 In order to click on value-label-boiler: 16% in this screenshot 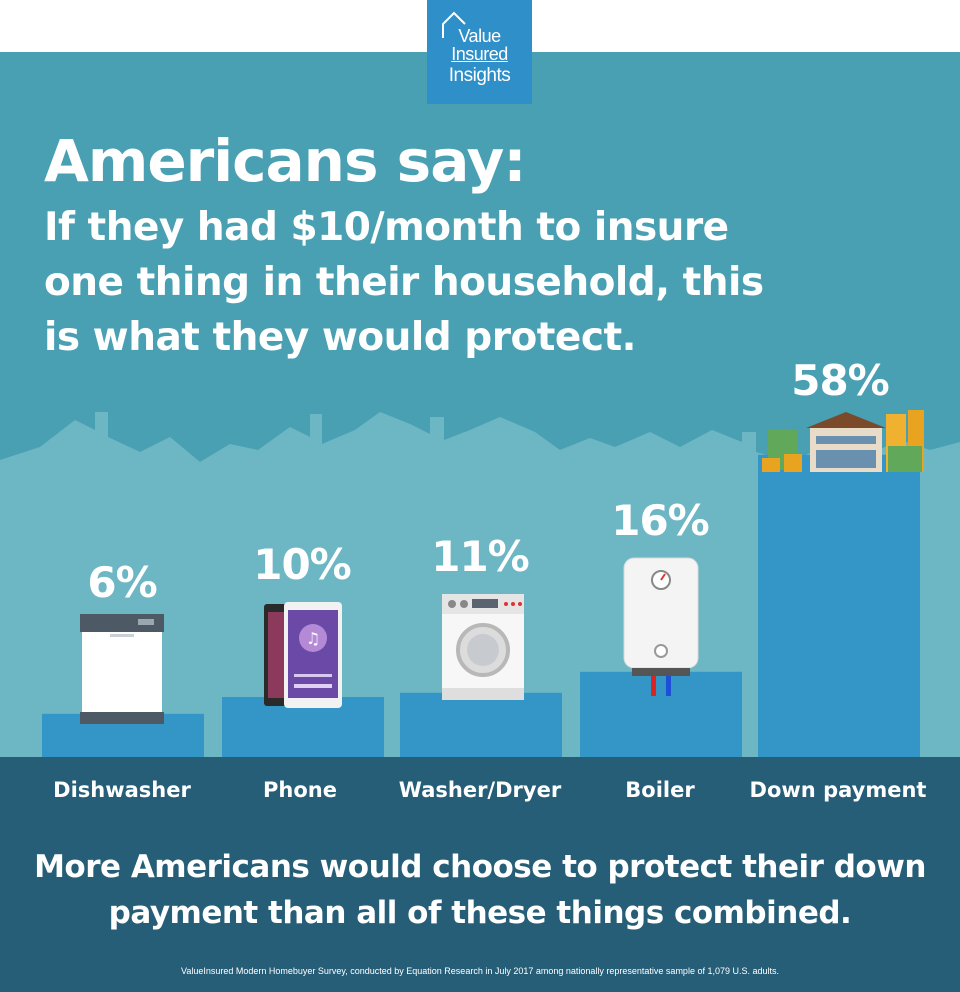, I will do `click(660, 520)`.